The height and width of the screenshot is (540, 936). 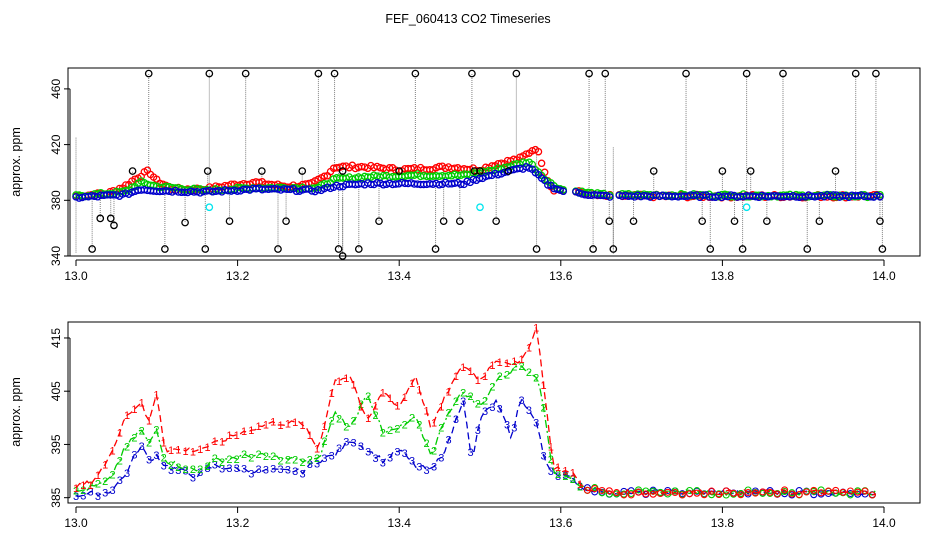 What do you see at coordinates (850, 495) in the screenshot?
I see `bottom-series-2-point` at bounding box center [850, 495].